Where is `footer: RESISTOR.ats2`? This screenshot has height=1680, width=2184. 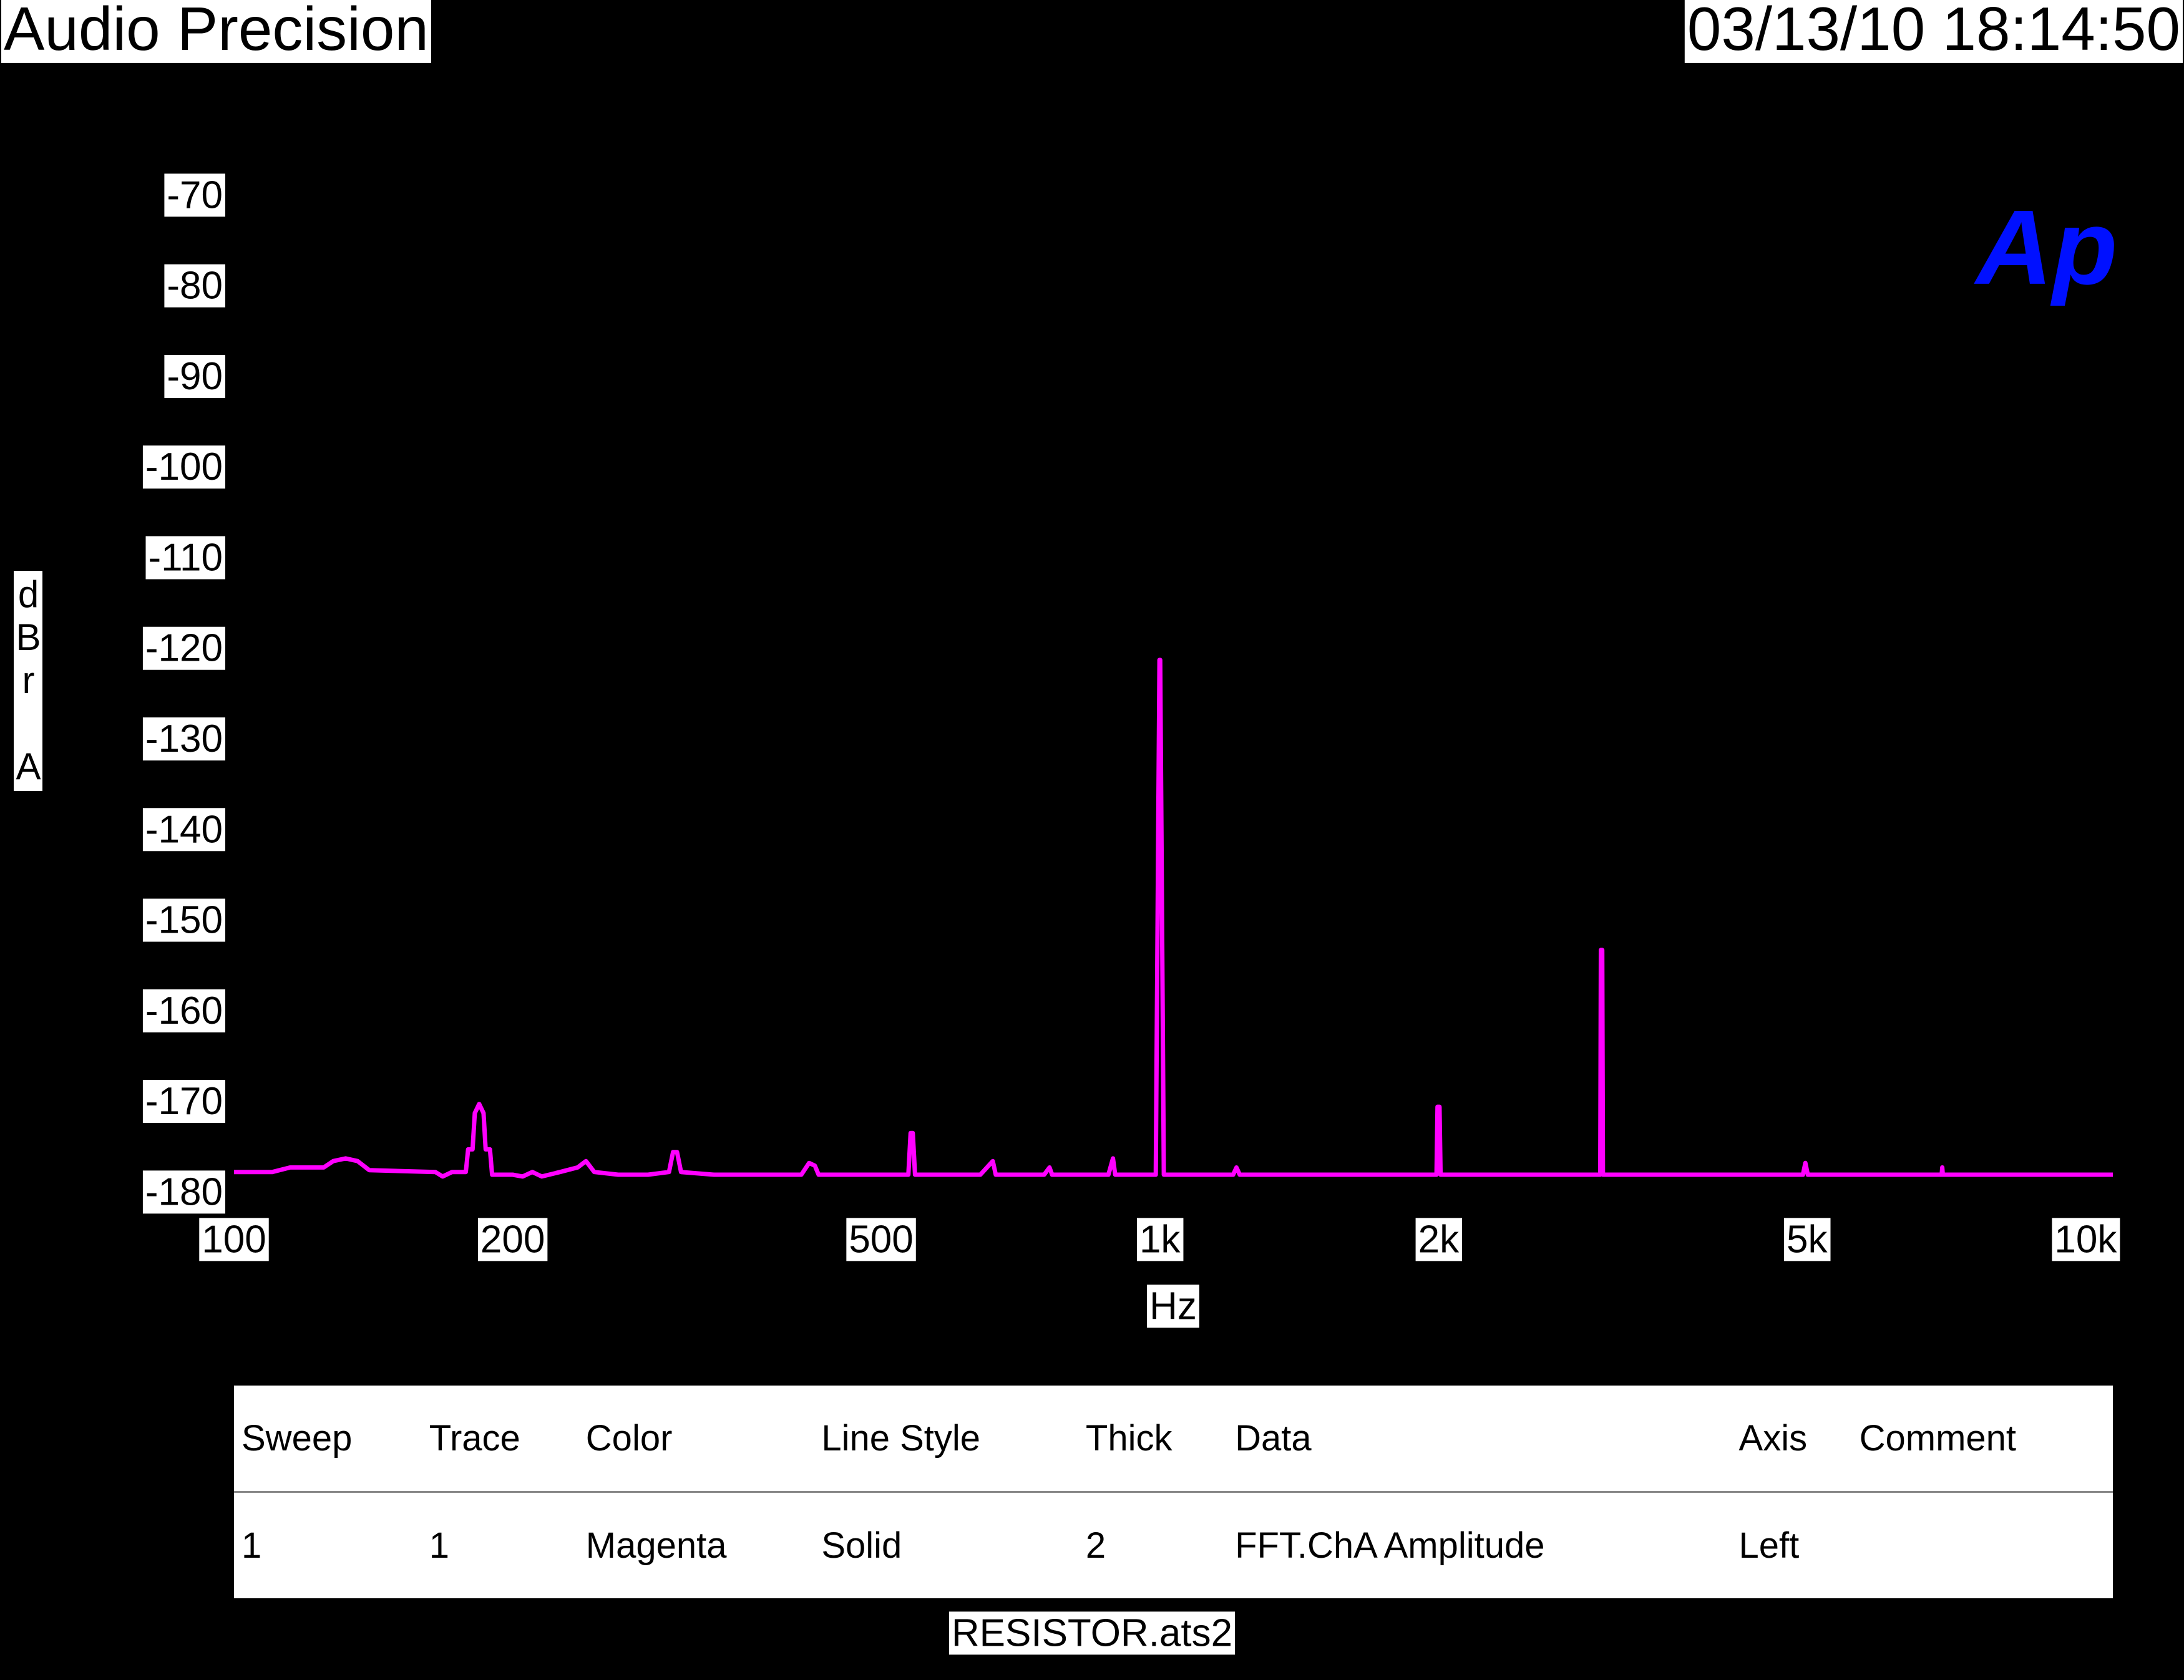
footer: RESISTOR.ats2 is located at coordinates (1092, 1633).